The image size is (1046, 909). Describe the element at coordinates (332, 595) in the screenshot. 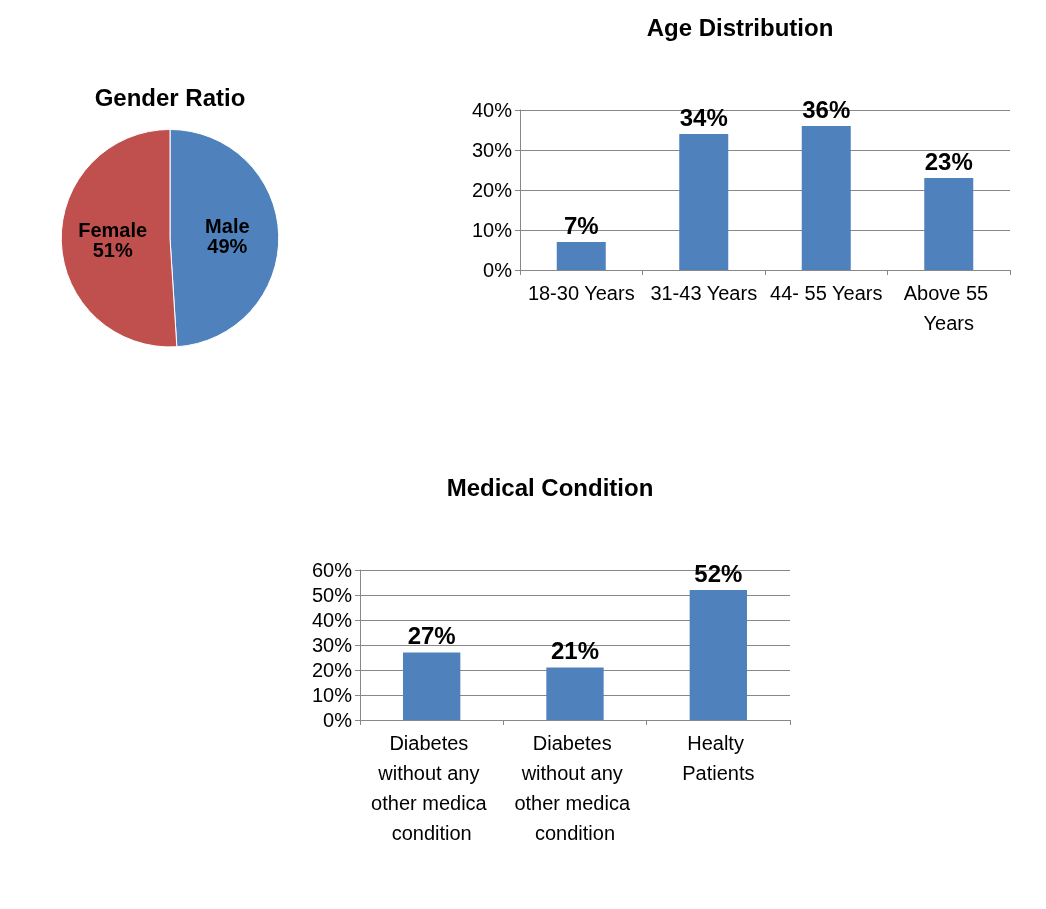

I see `y-tick-label: 50%` at that location.